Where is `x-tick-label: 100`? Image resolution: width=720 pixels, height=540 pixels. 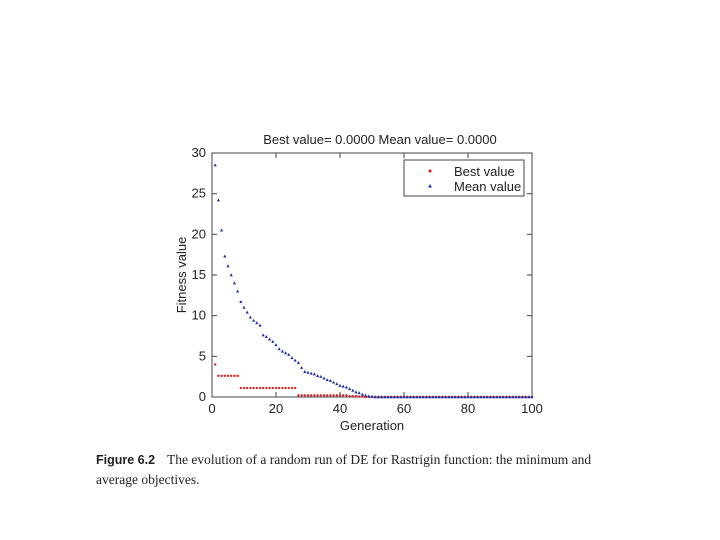 x-tick-label: 100 is located at coordinates (532, 408).